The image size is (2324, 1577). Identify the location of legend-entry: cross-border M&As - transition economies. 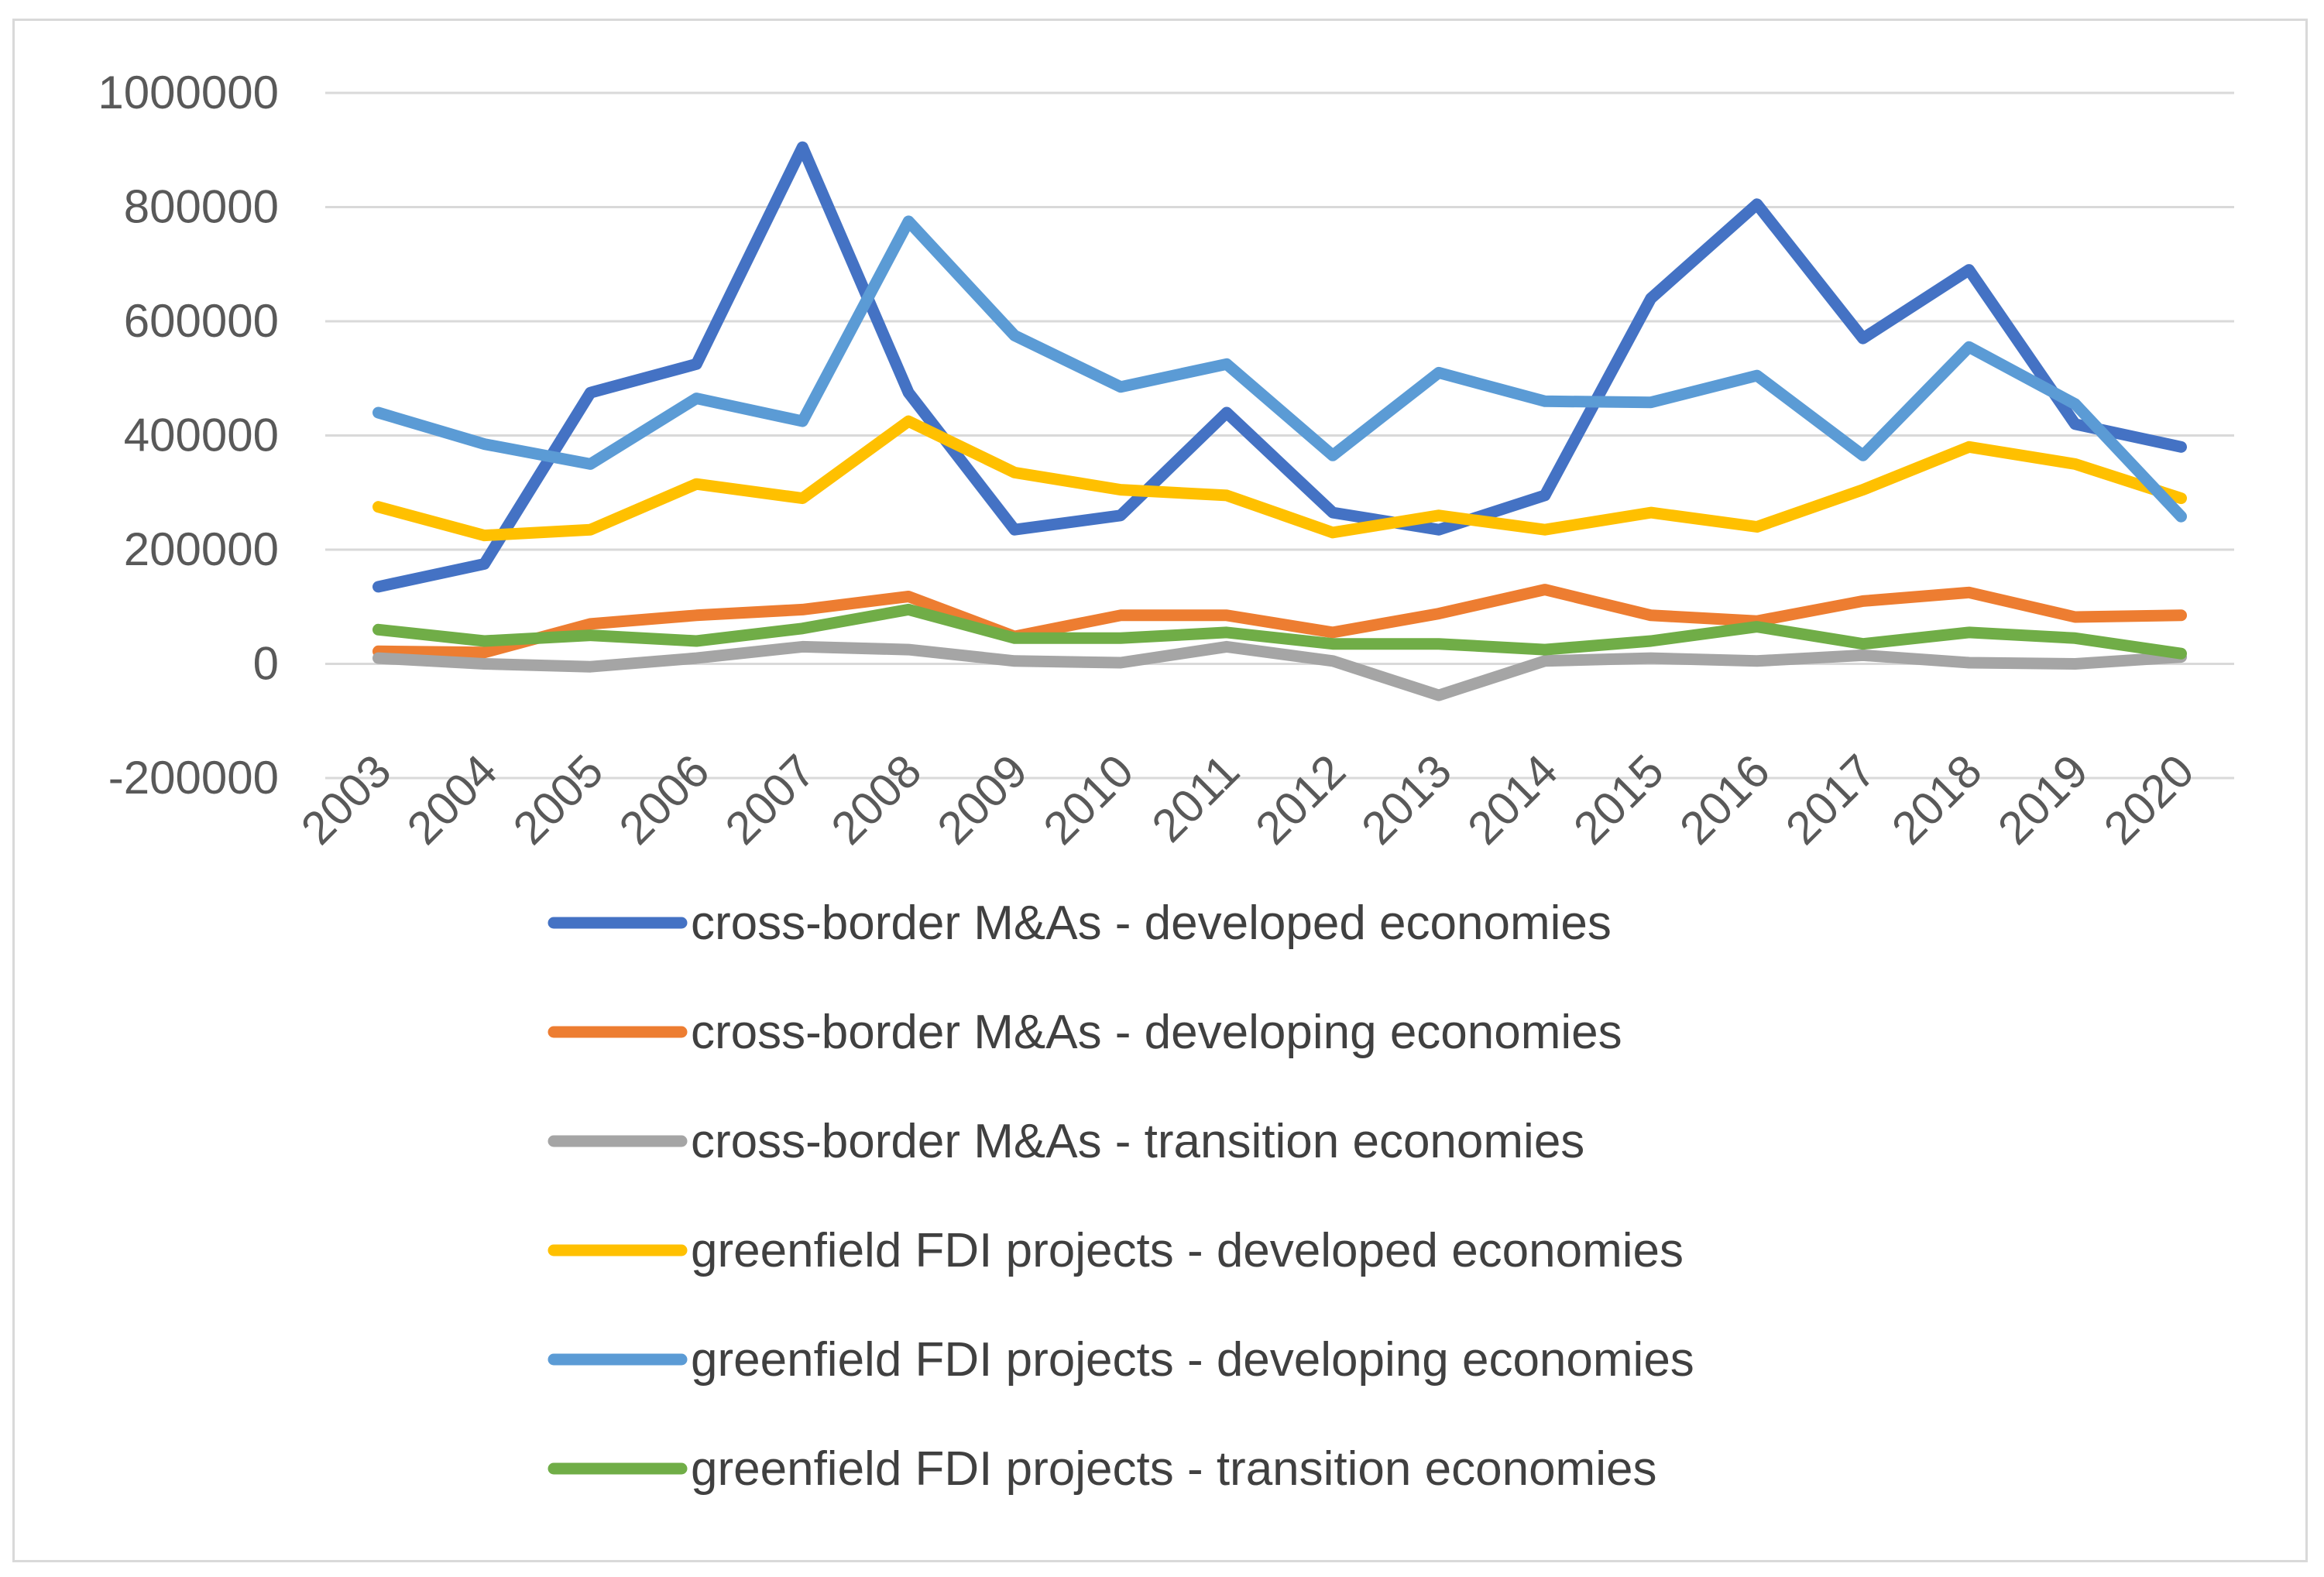
(1066, 1141).